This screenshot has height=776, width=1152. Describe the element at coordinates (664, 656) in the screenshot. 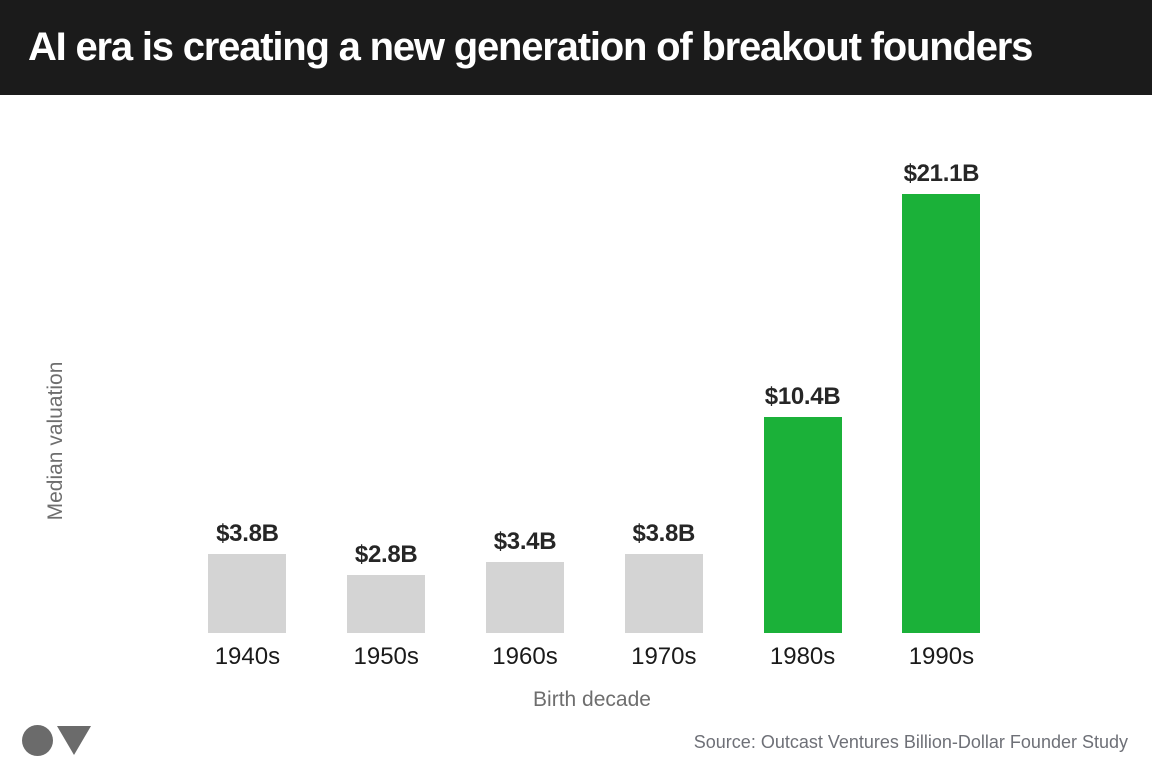

I see `x-tick-label: 1970s` at that location.